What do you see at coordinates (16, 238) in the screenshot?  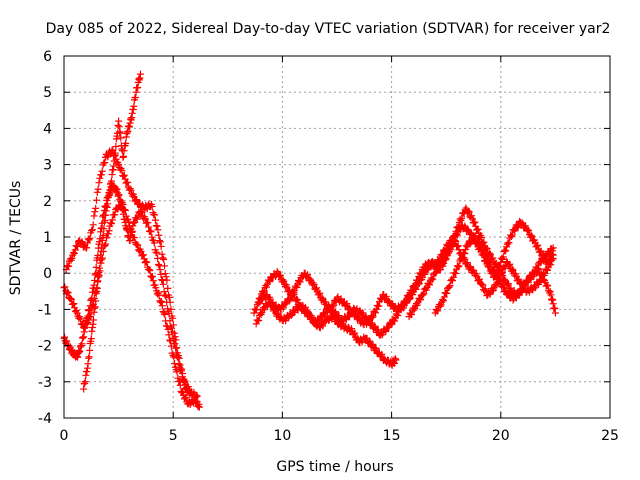 I see `y-axis-label: SDTVAR / TECUs` at bounding box center [16, 238].